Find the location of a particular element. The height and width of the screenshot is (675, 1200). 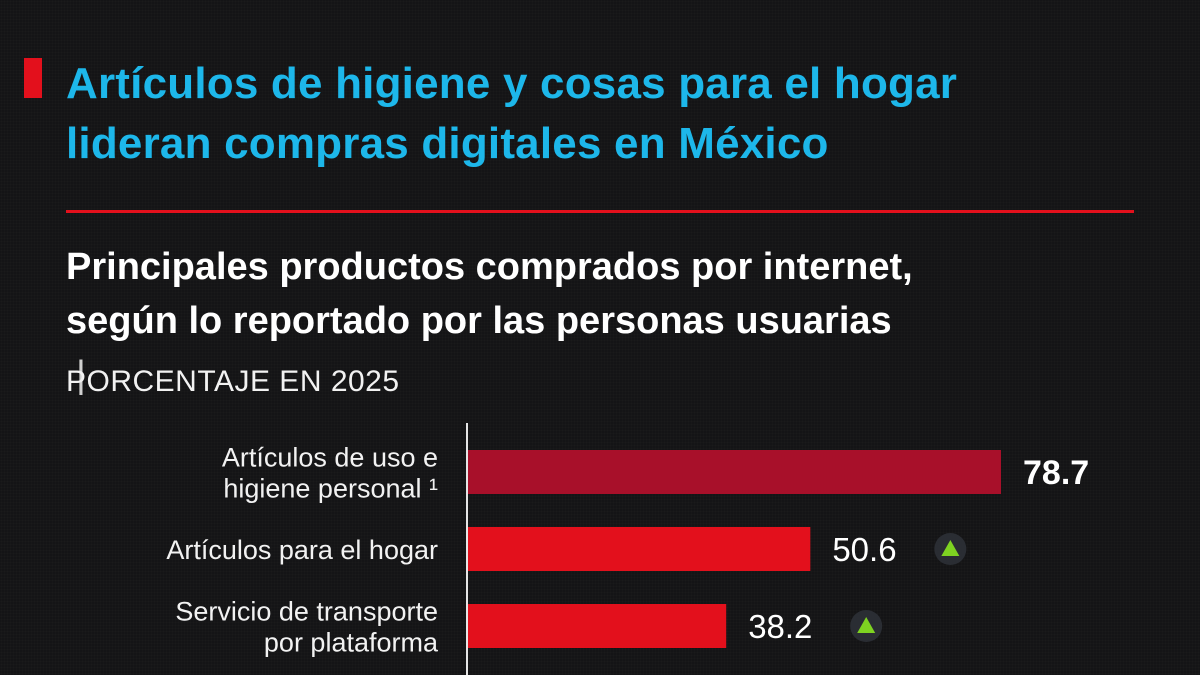

title-divider is located at coordinates (600, 211).